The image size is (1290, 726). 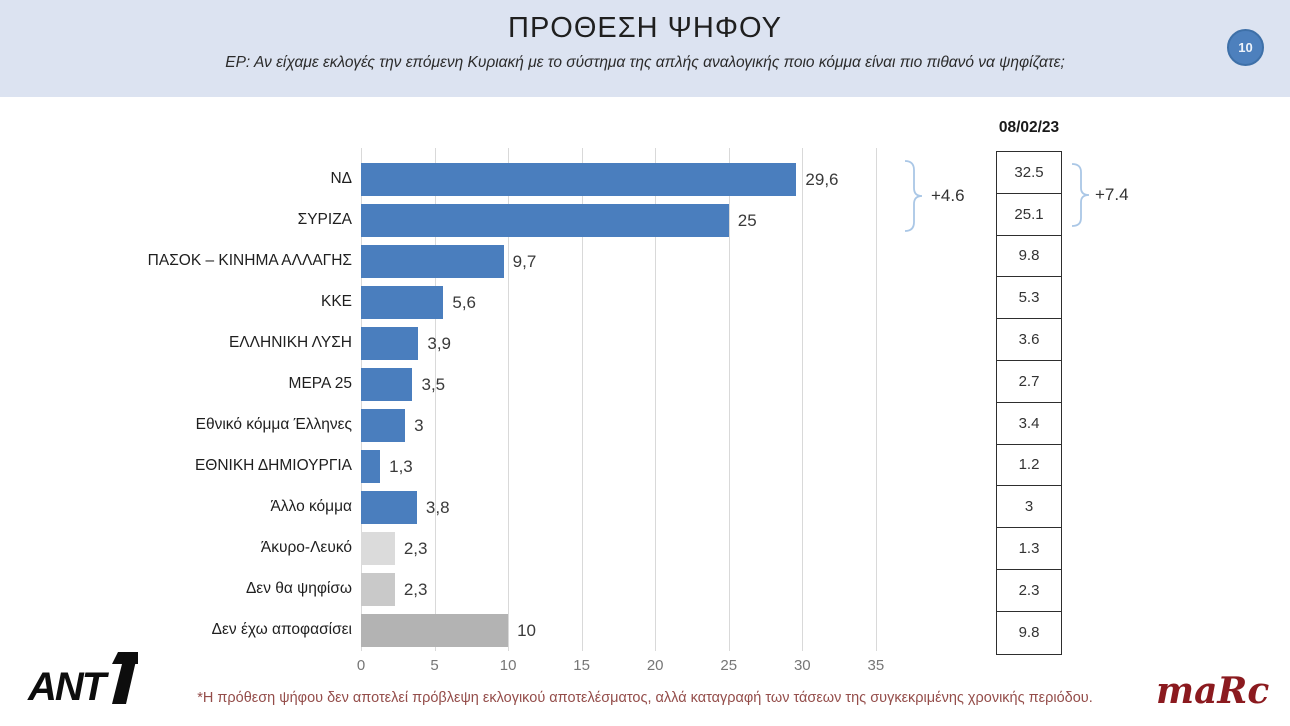 What do you see at coordinates (273, 424) in the screenshot?
I see `bar-row-label: Εθνικό κόμμα Έλληνες` at bounding box center [273, 424].